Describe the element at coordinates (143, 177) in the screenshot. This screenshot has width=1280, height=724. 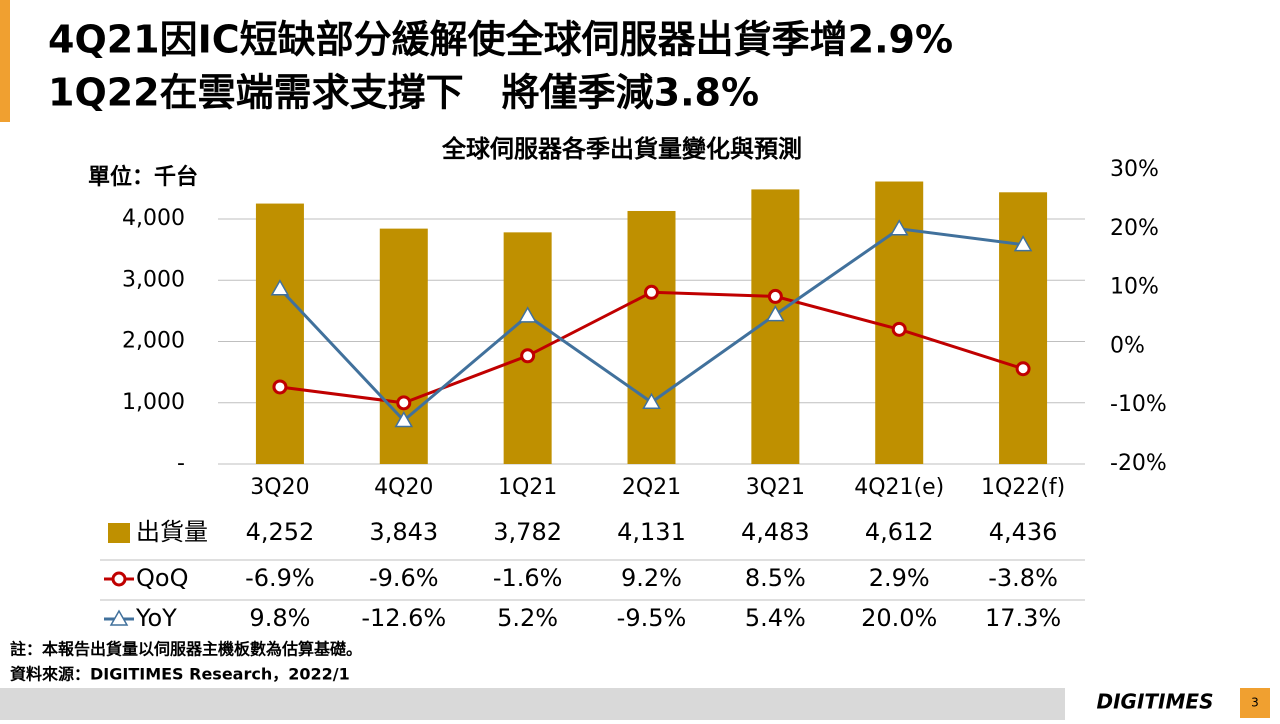
I see `y-axis-label: 單位：千台` at that location.